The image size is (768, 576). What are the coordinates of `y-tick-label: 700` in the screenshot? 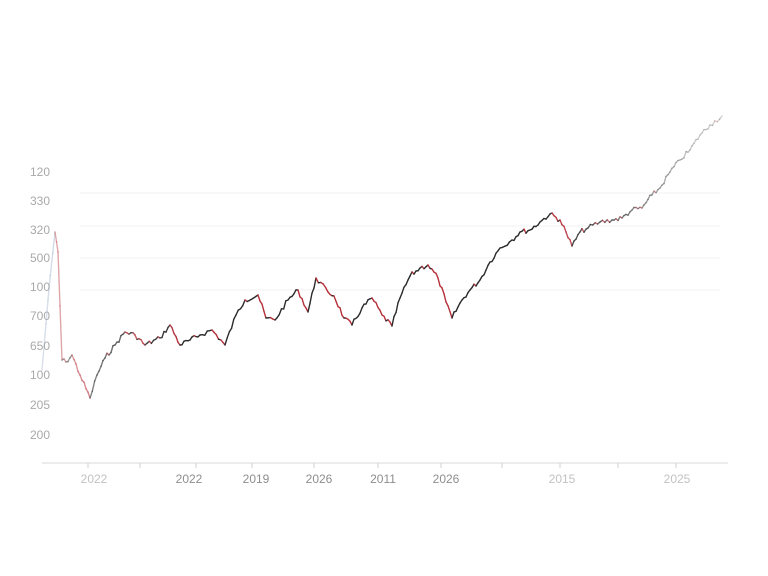 It's located at (40, 316).